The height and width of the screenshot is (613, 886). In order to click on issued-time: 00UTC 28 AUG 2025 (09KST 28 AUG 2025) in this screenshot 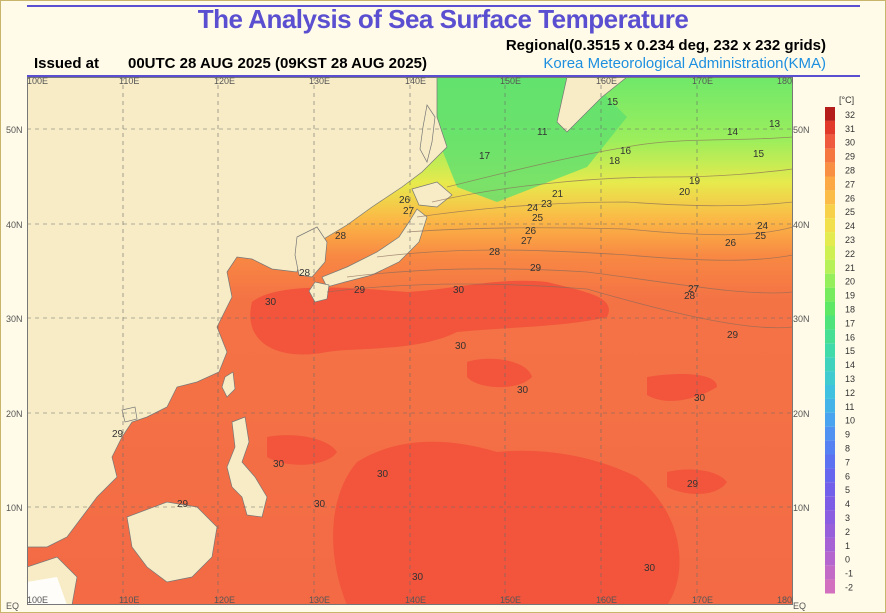, I will do `click(278, 63)`.